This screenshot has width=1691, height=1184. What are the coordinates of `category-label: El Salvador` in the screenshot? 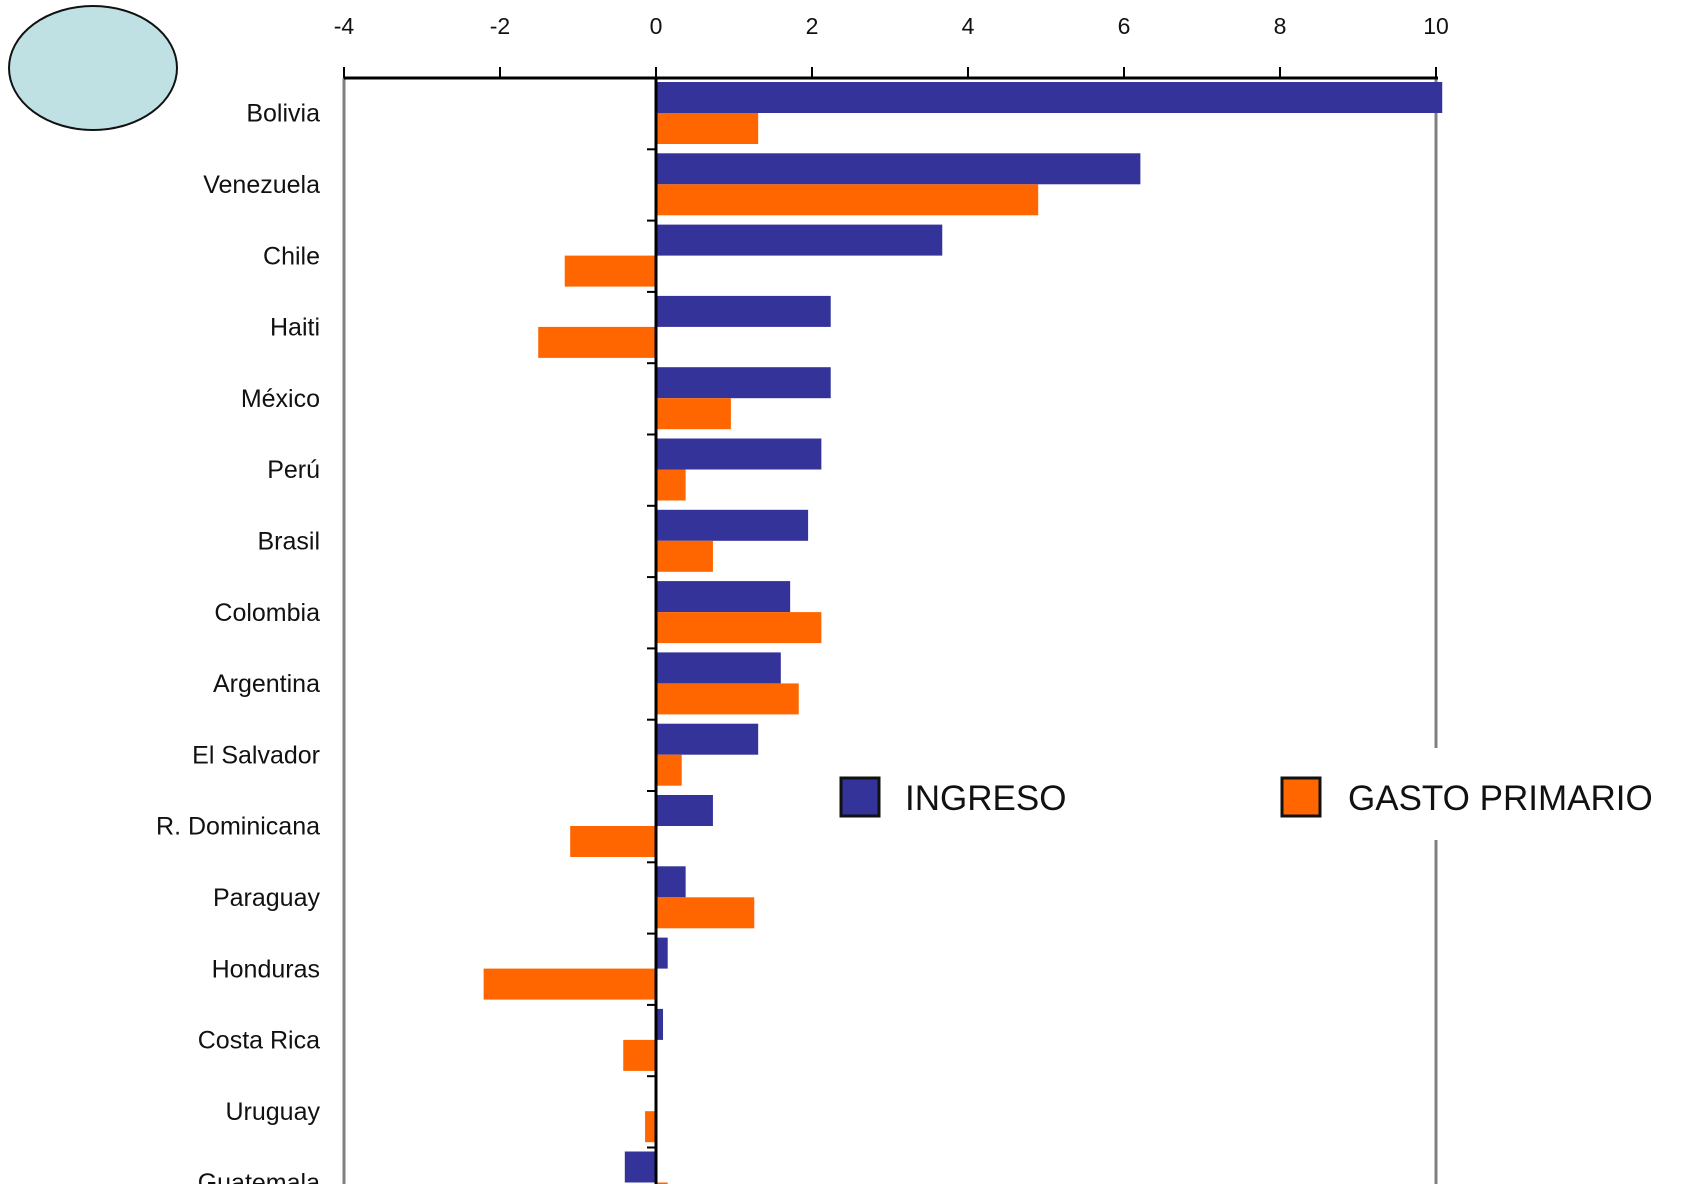 It's located at (256, 755).